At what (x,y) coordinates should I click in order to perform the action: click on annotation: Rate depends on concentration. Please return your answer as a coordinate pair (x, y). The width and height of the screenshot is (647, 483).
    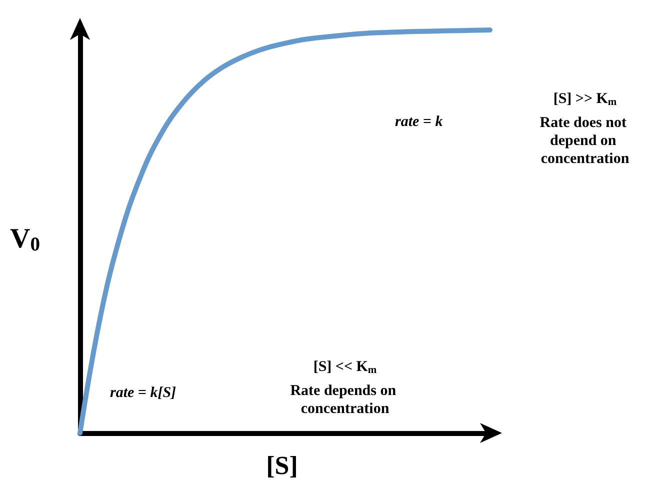
    Looking at the image, I should click on (345, 400).